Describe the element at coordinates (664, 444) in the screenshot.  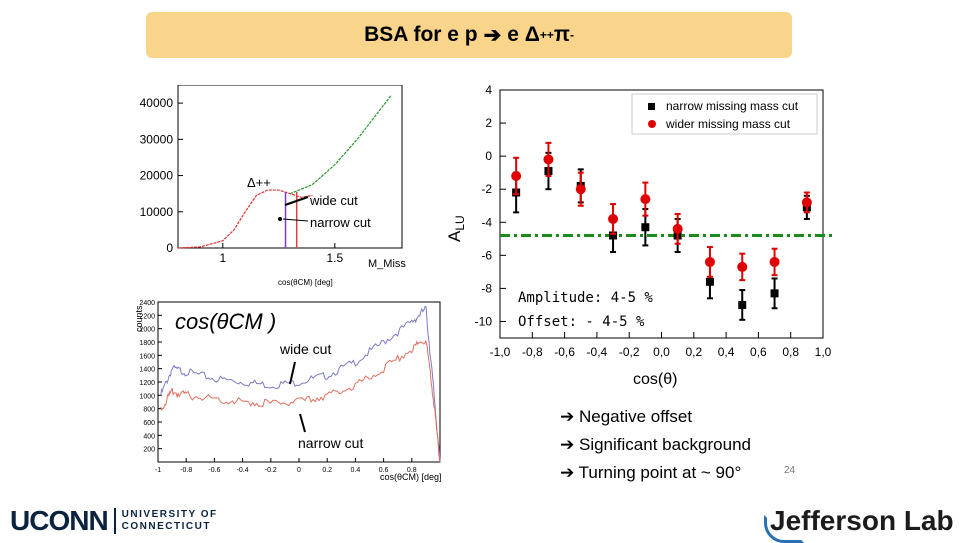
I see `bullet-text-1: Significant background` at that location.